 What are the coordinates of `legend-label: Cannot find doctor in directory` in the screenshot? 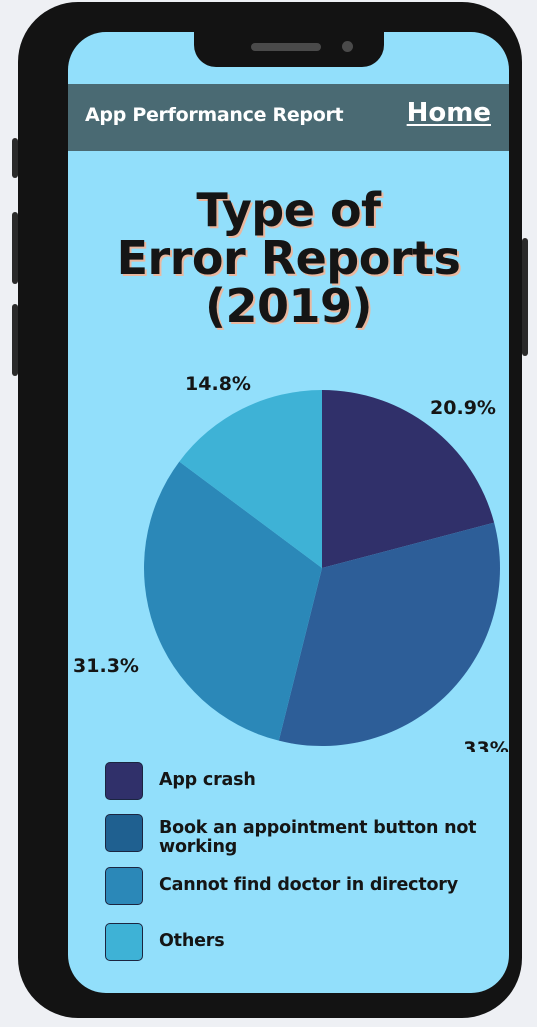 It's located at (308, 885).